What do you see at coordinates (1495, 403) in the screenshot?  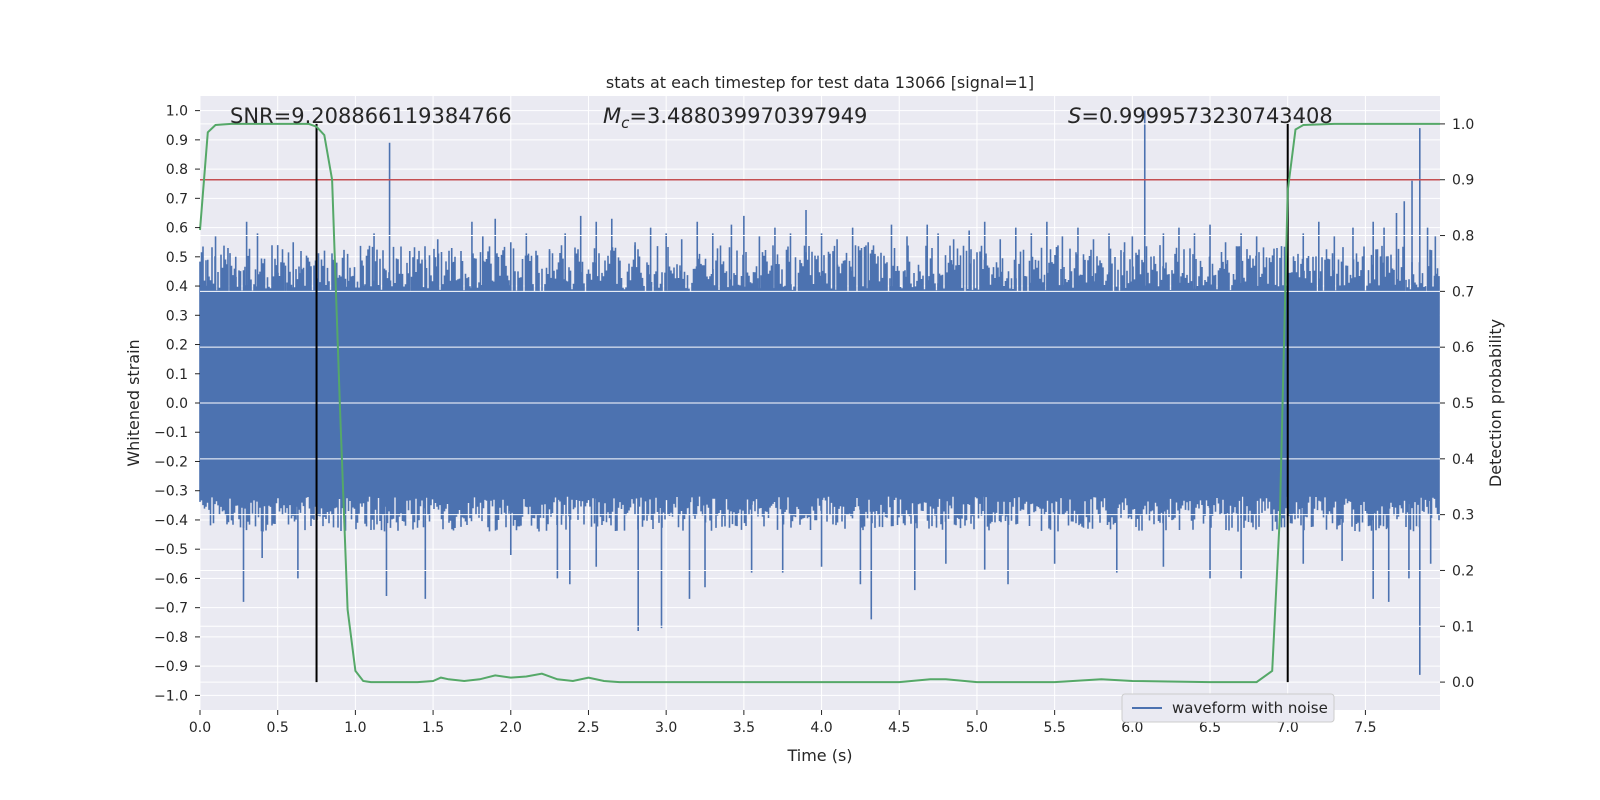 I see `y2-axis-label: Detection probability` at bounding box center [1495, 403].